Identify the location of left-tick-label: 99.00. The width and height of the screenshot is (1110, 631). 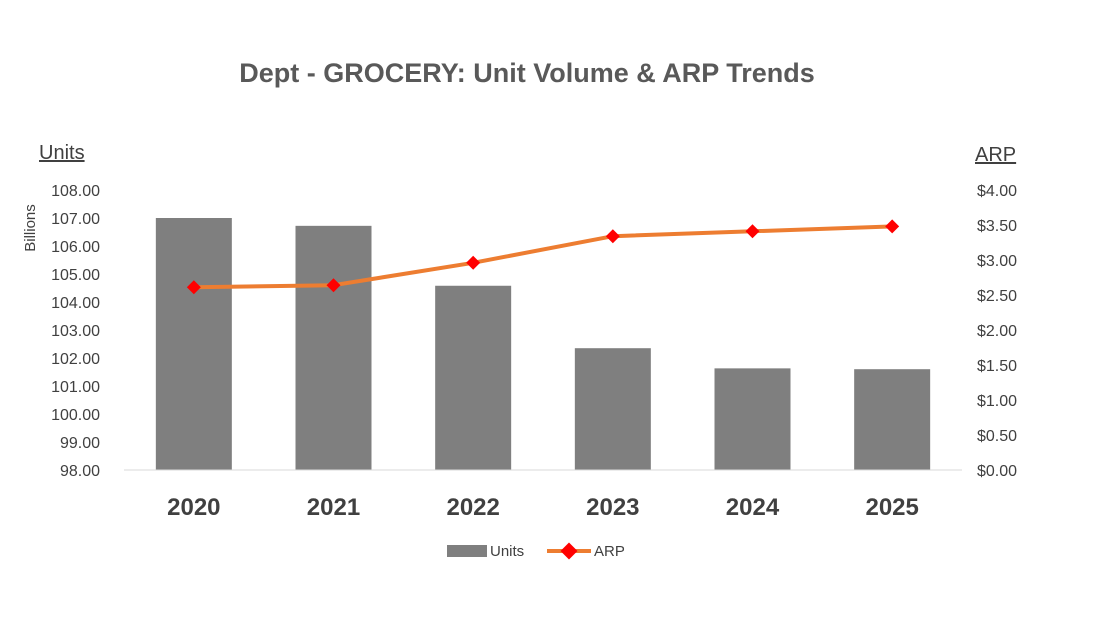
(80, 443).